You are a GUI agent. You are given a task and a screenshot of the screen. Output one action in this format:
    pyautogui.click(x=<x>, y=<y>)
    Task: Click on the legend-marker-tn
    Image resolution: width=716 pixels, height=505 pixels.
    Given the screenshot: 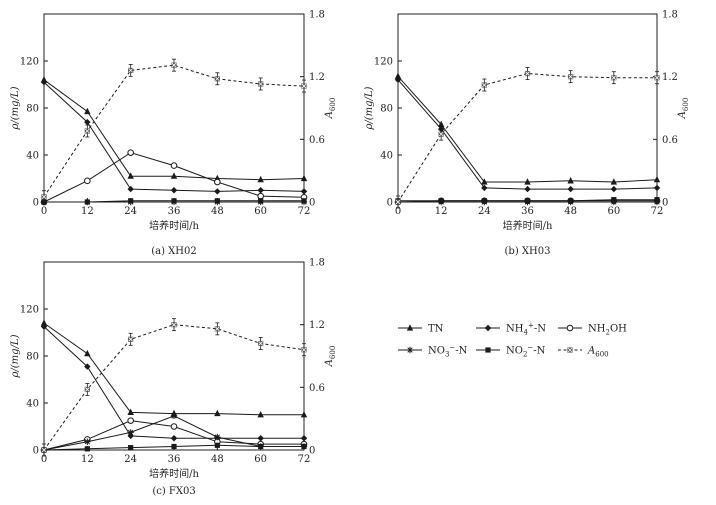 What is the action you would take?
    pyautogui.click(x=410, y=327)
    